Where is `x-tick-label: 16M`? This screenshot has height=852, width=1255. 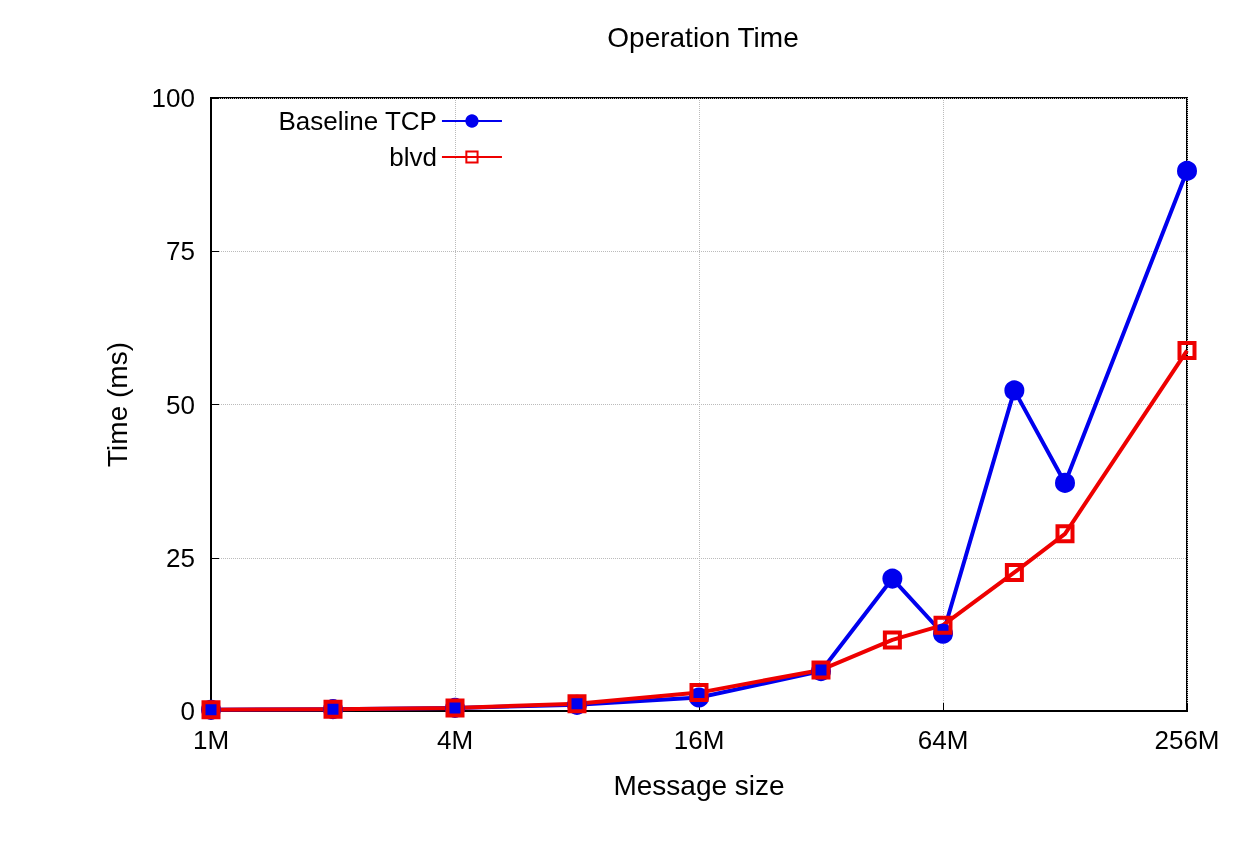 x-tick-label: 16M is located at coordinates (699, 740).